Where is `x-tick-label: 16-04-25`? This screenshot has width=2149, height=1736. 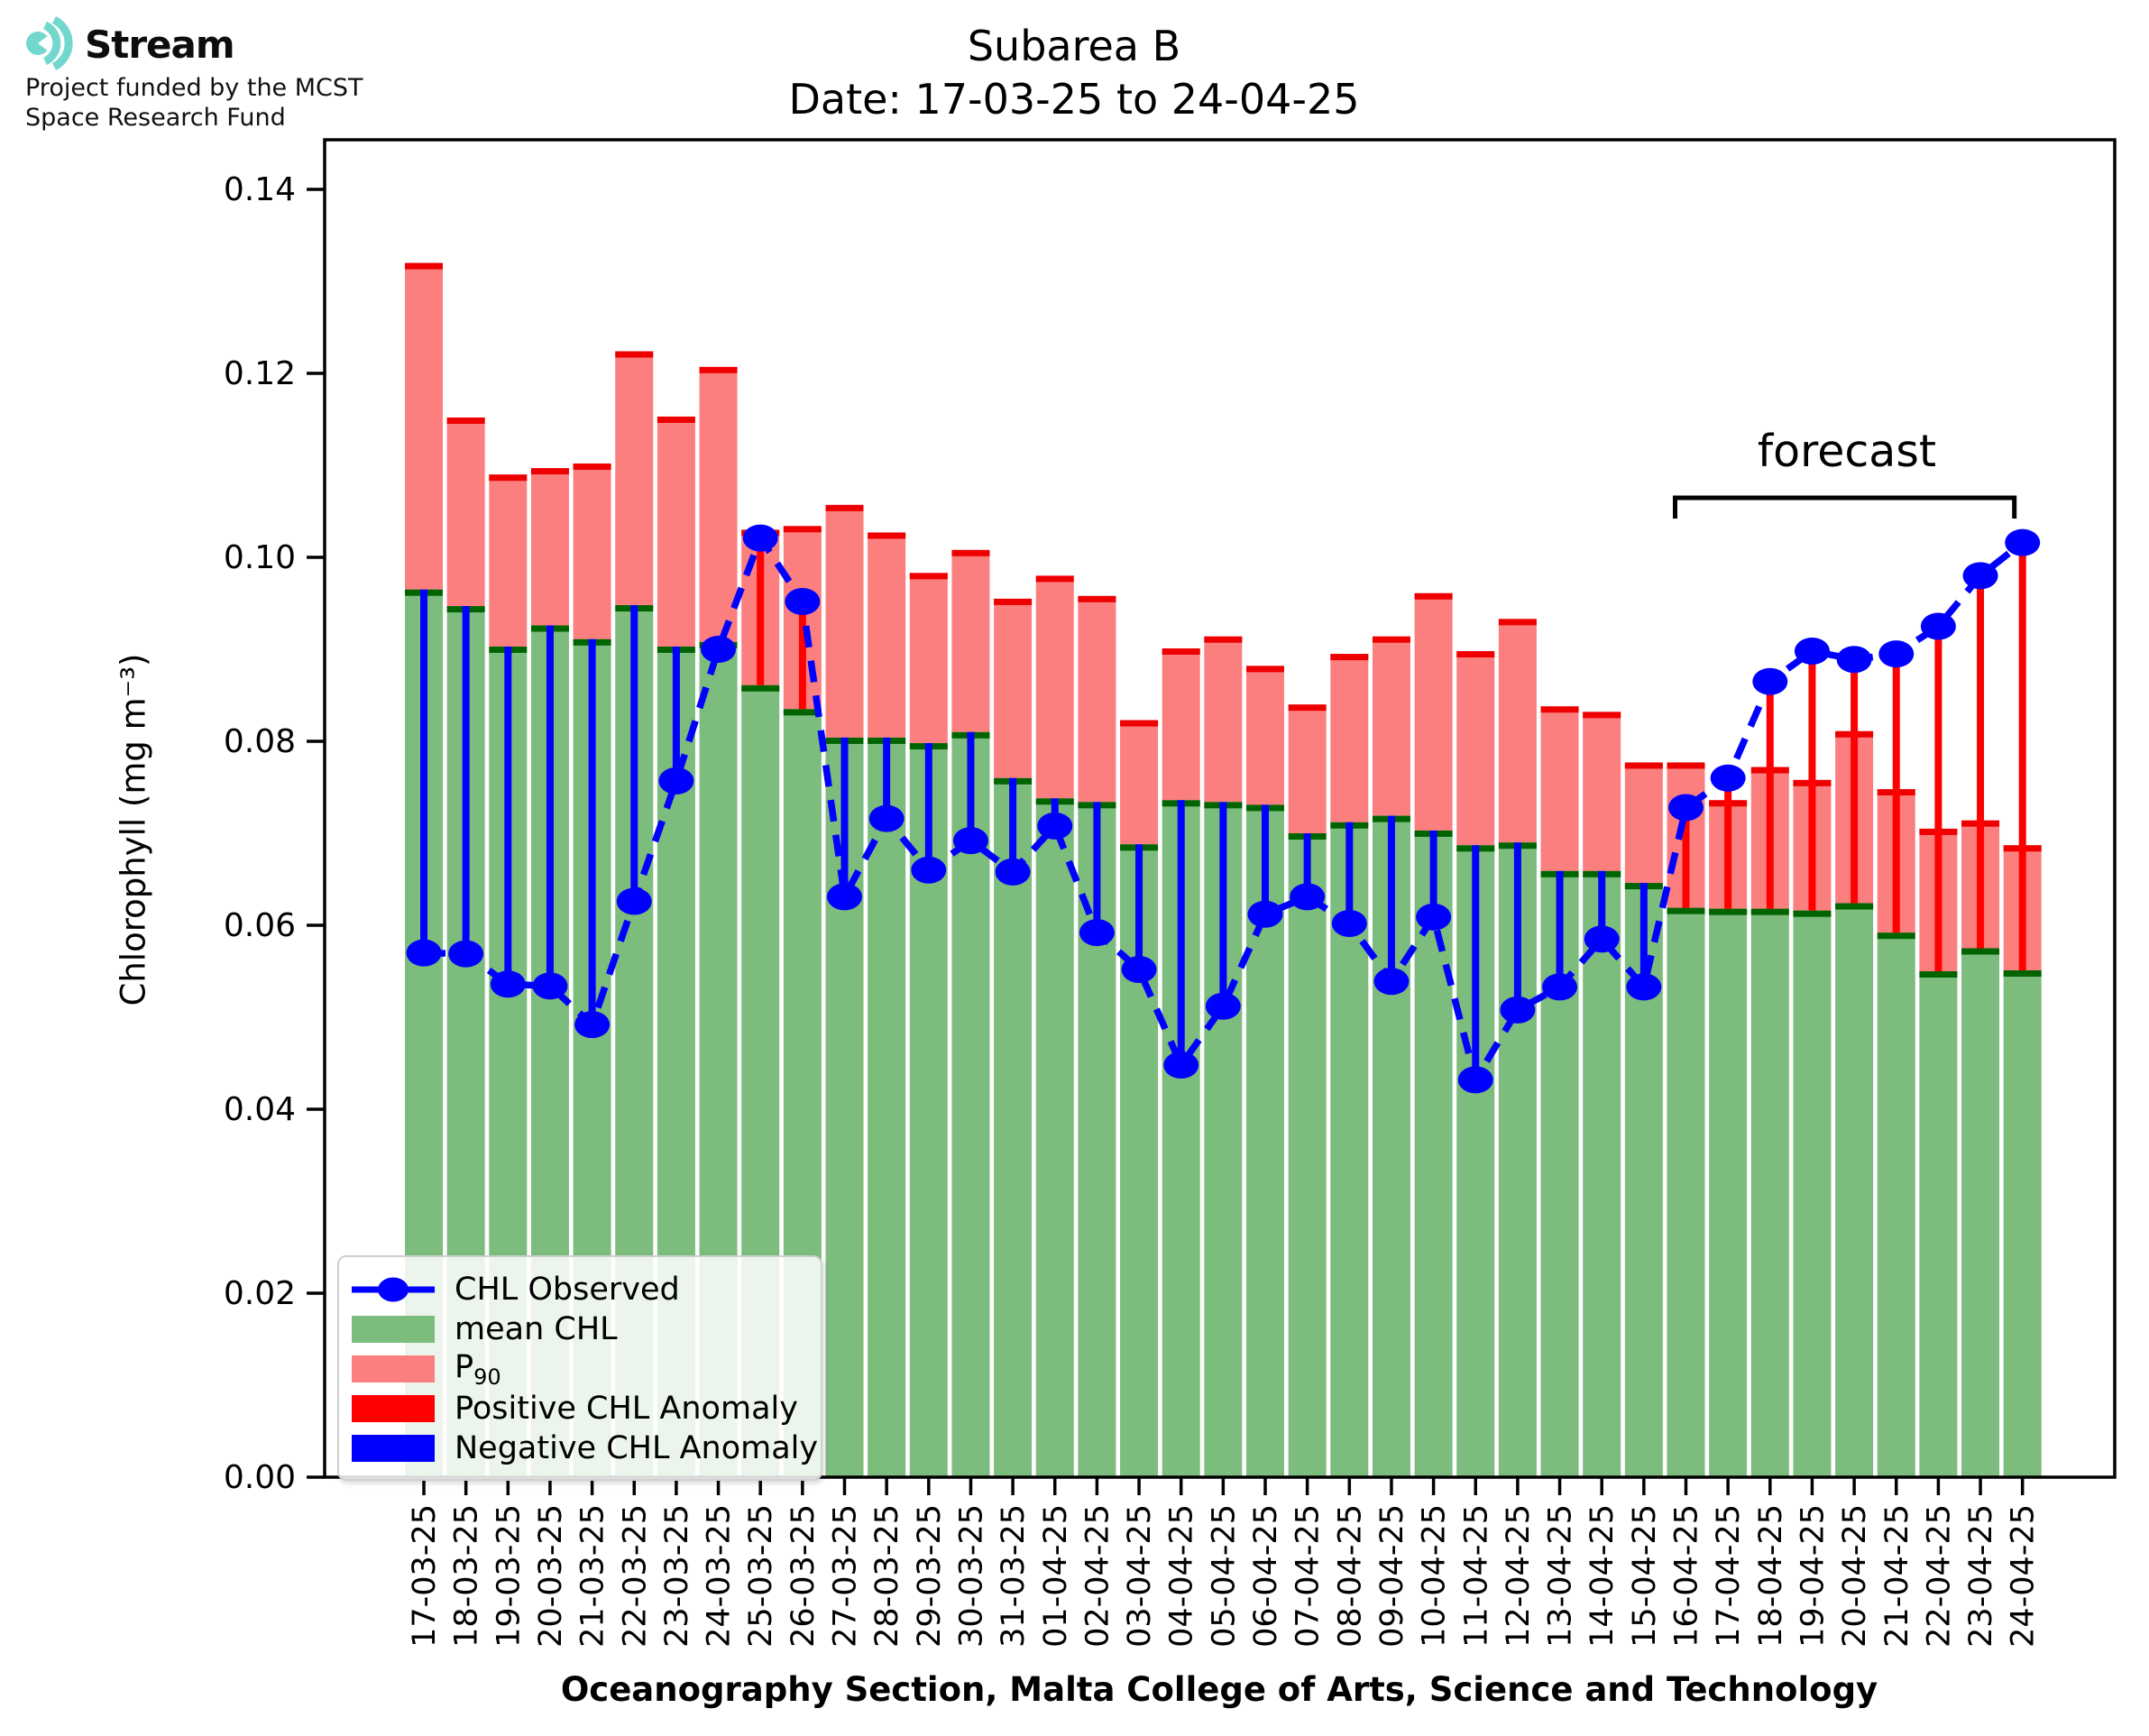
x-tick-label: 16-04-25 is located at coordinates (1687, 1576).